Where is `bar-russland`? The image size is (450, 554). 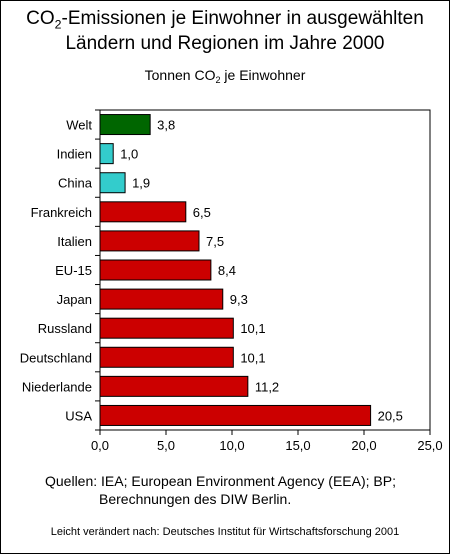 bar-russland is located at coordinates (166, 328).